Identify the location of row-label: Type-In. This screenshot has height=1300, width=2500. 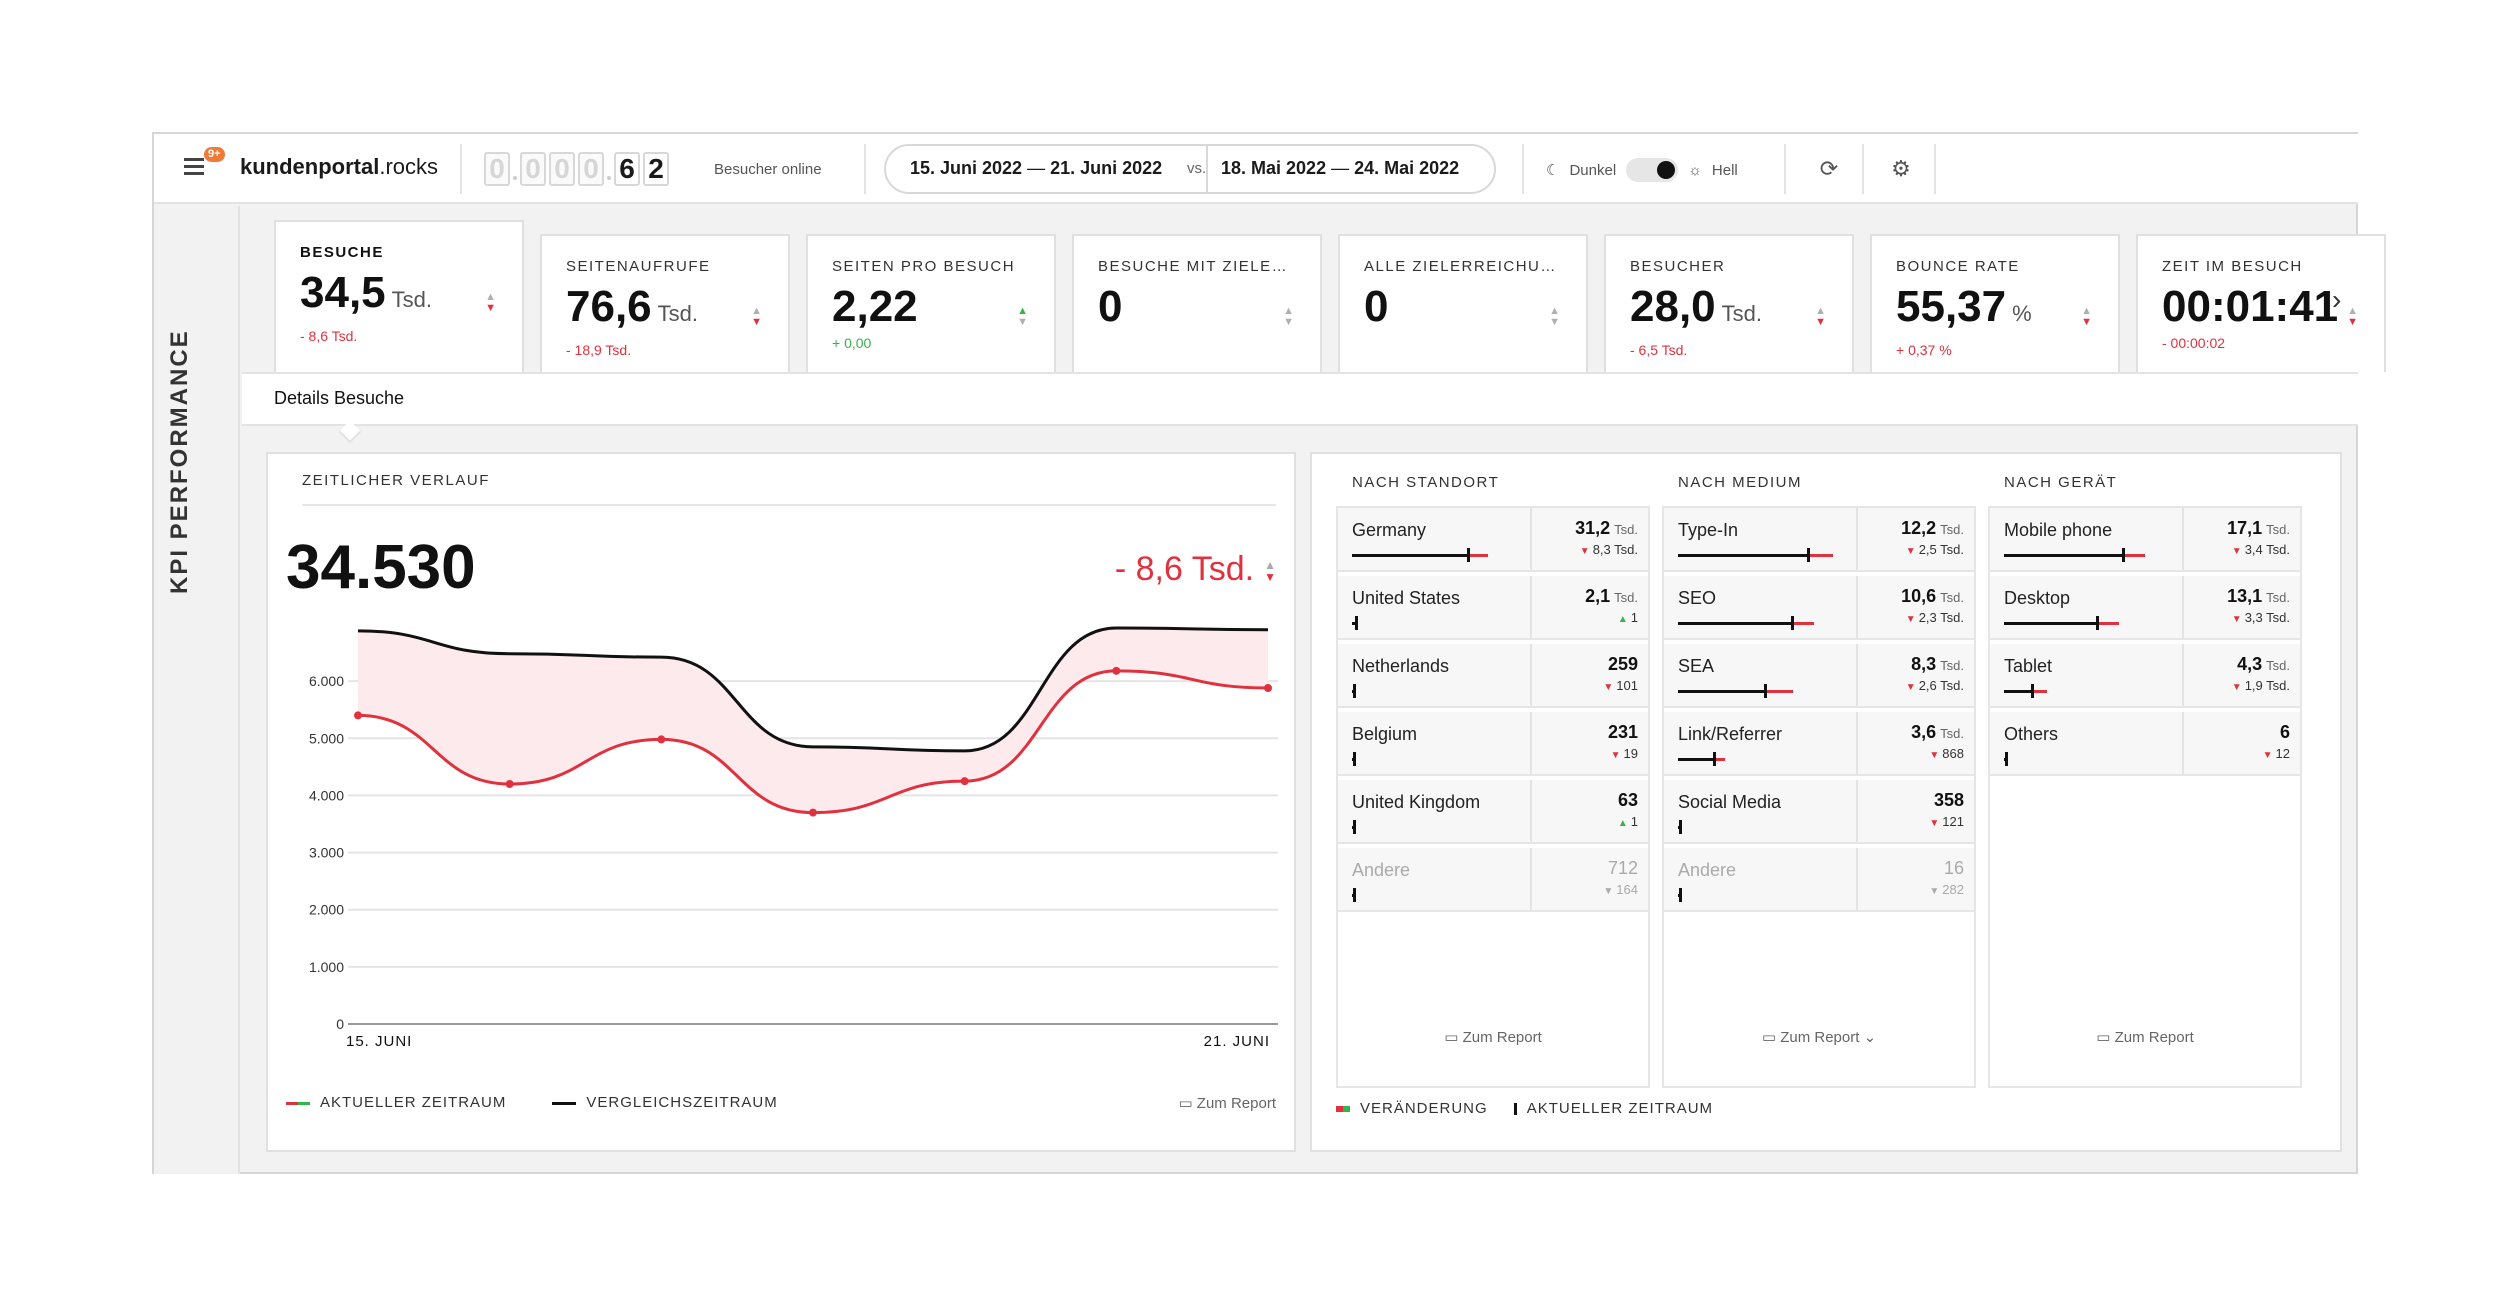
(1708, 530).